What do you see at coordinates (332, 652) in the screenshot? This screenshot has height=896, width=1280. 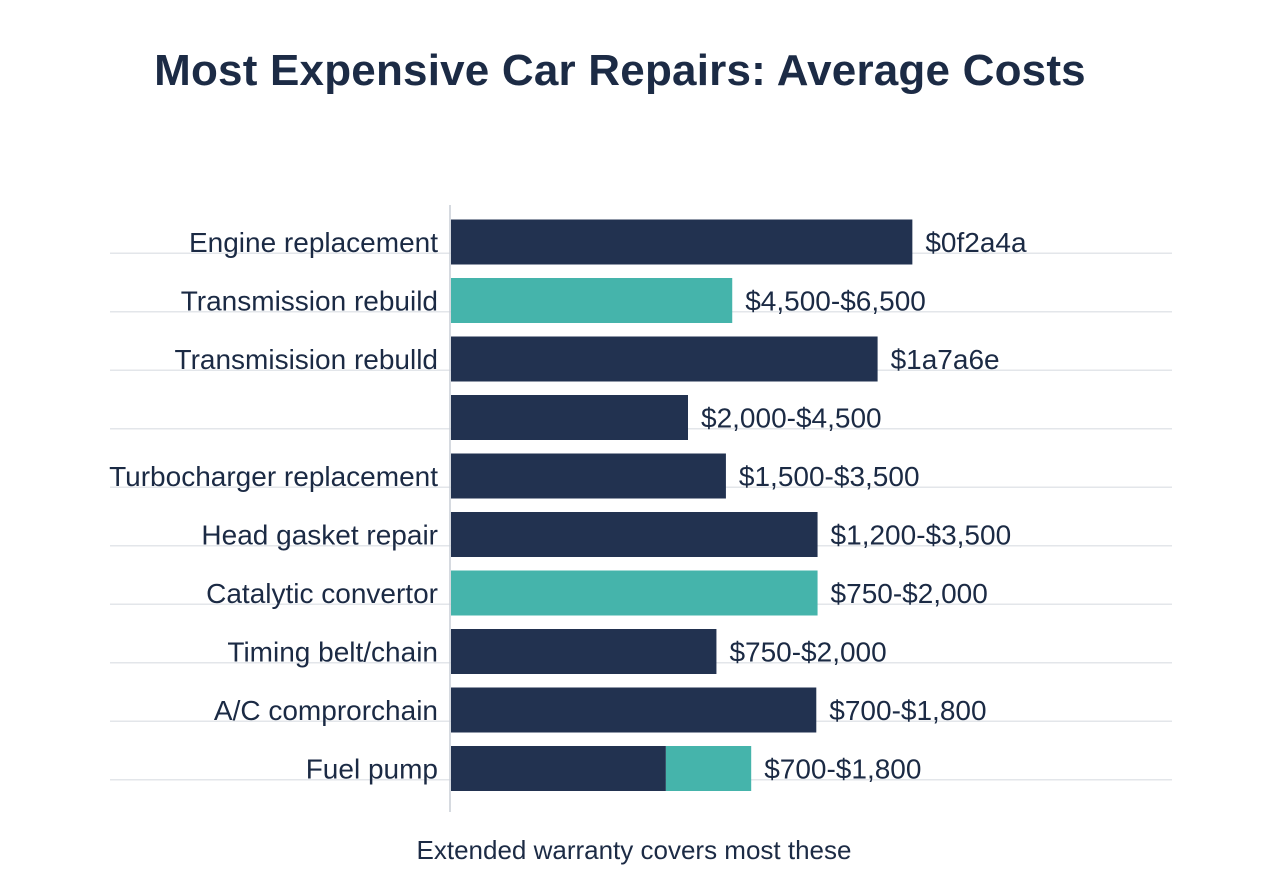 I see `category-label: Timing belt/chain` at bounding box center [332, 652].